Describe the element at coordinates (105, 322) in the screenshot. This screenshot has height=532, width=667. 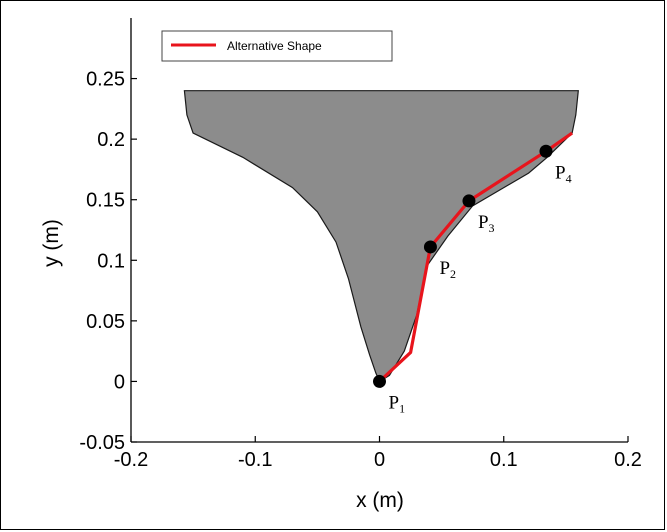
I see `y-tick-label: 0.05` at that location.